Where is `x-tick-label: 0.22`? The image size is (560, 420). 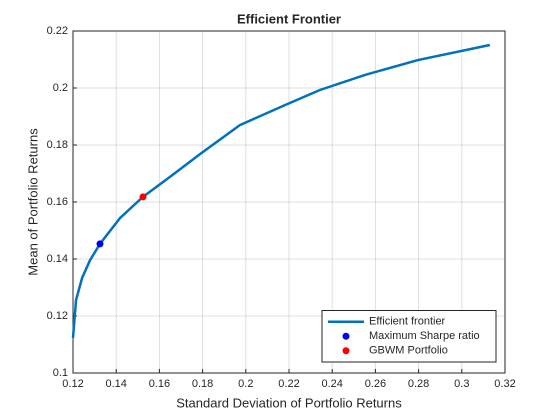
x-tick-label: 0.22 is located at coordinates (288, 384).